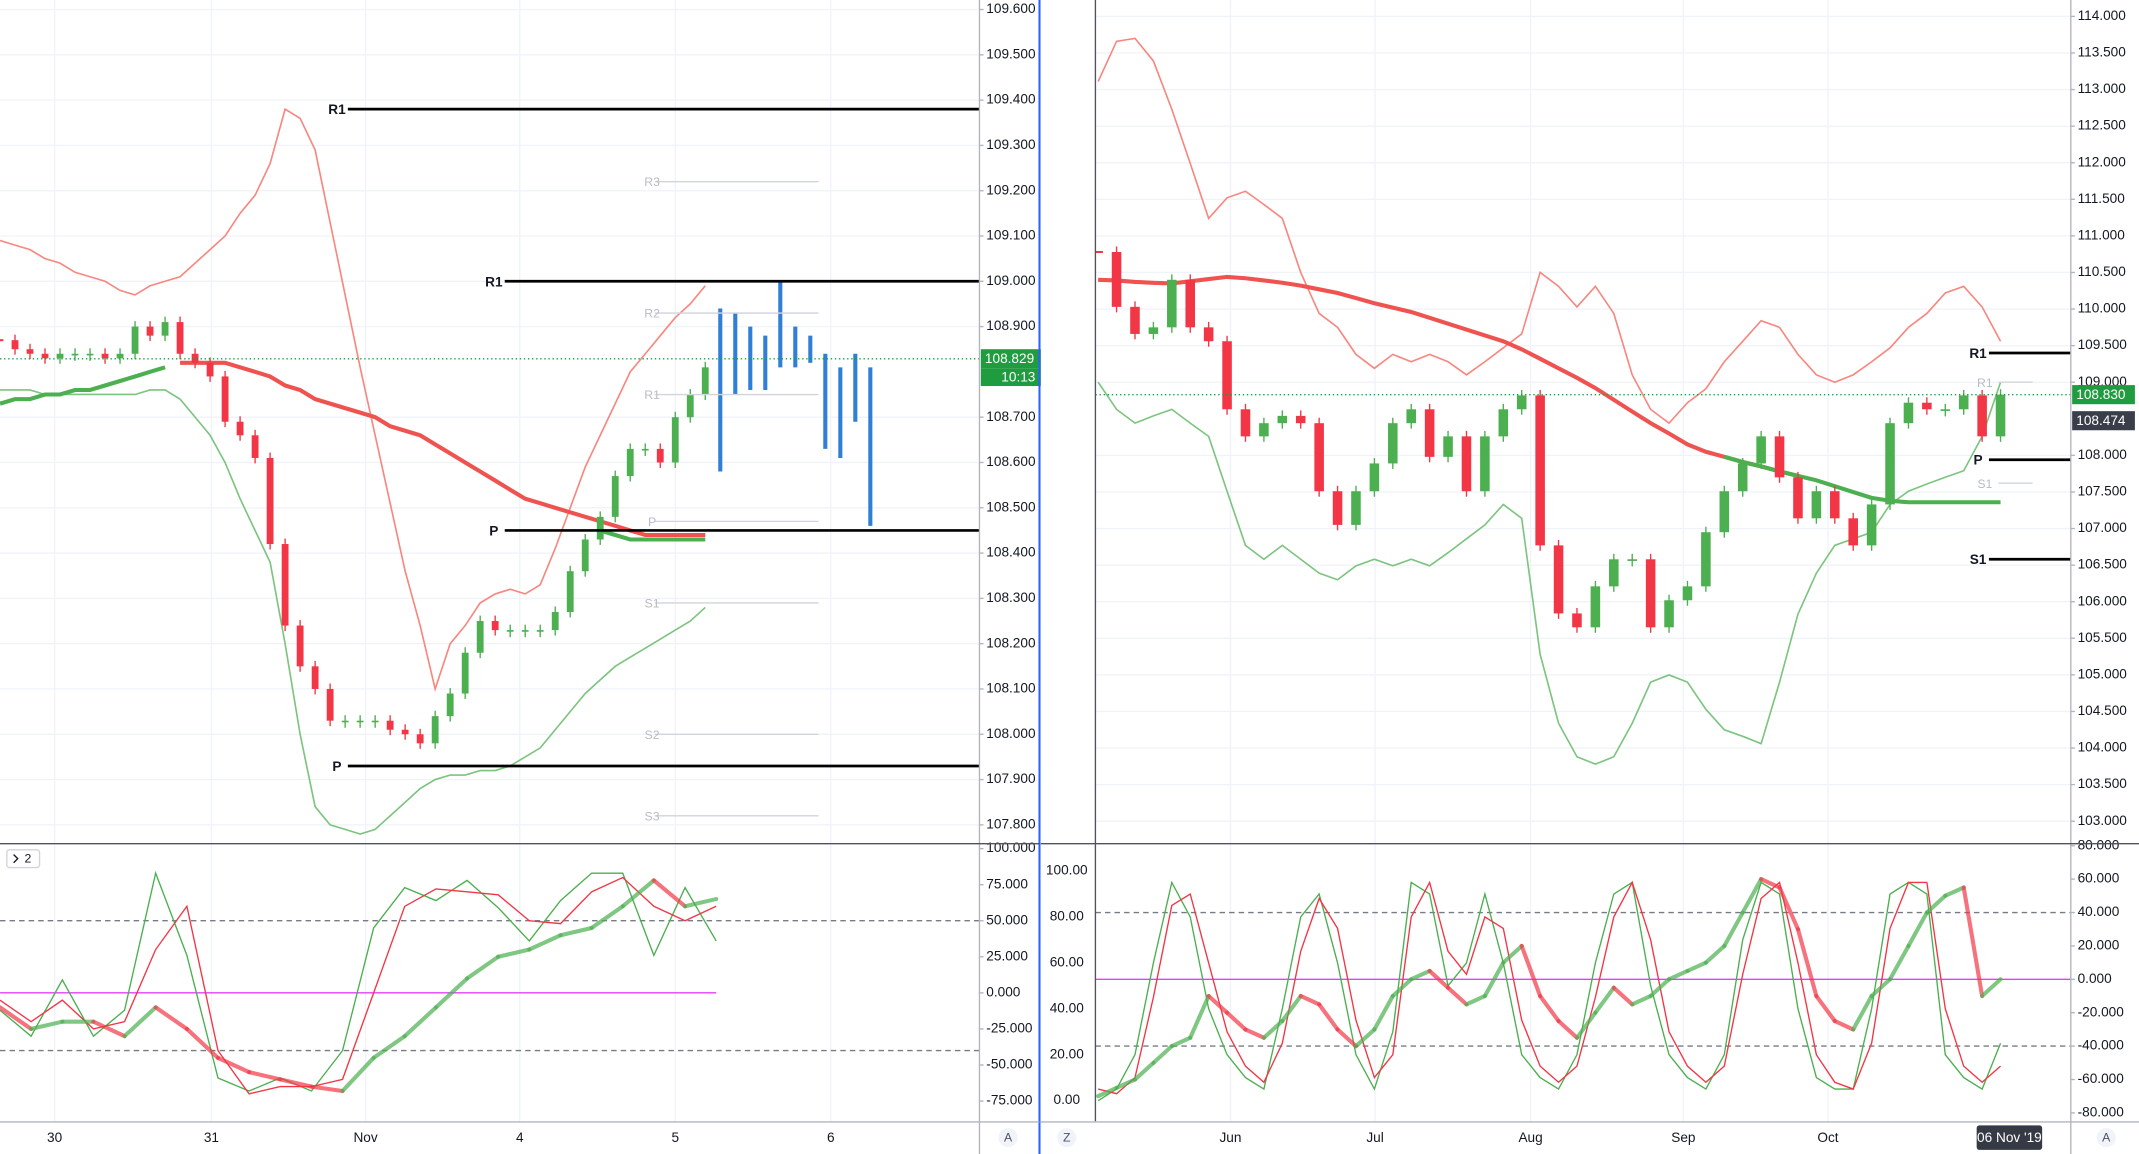  What do you see at coordinates (2102, 52) in the screenshot?
I see `y-tick-label: 113.500` at bounding box center [2102, 52].